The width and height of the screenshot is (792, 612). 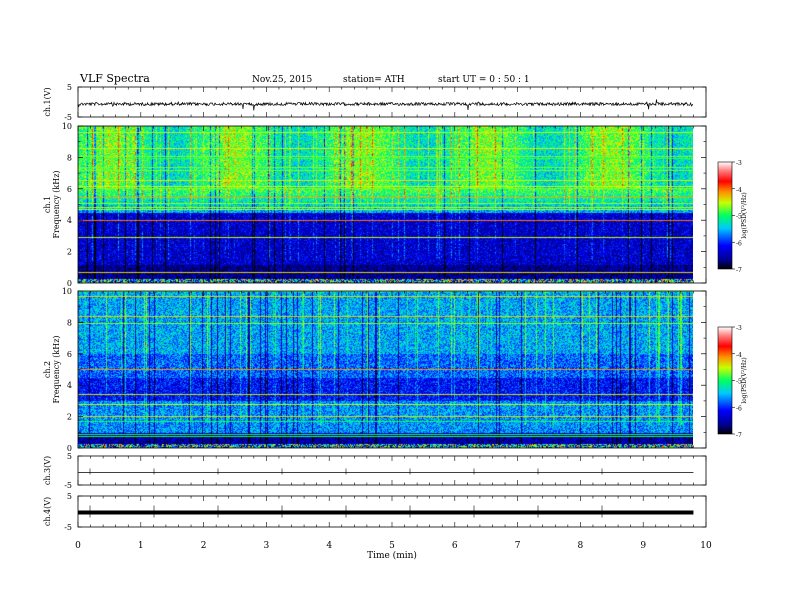 What do you see at coordinates (141, 546) in the screenshot?
I see `x-tick-label: 1` at bounding box center [141, 546].